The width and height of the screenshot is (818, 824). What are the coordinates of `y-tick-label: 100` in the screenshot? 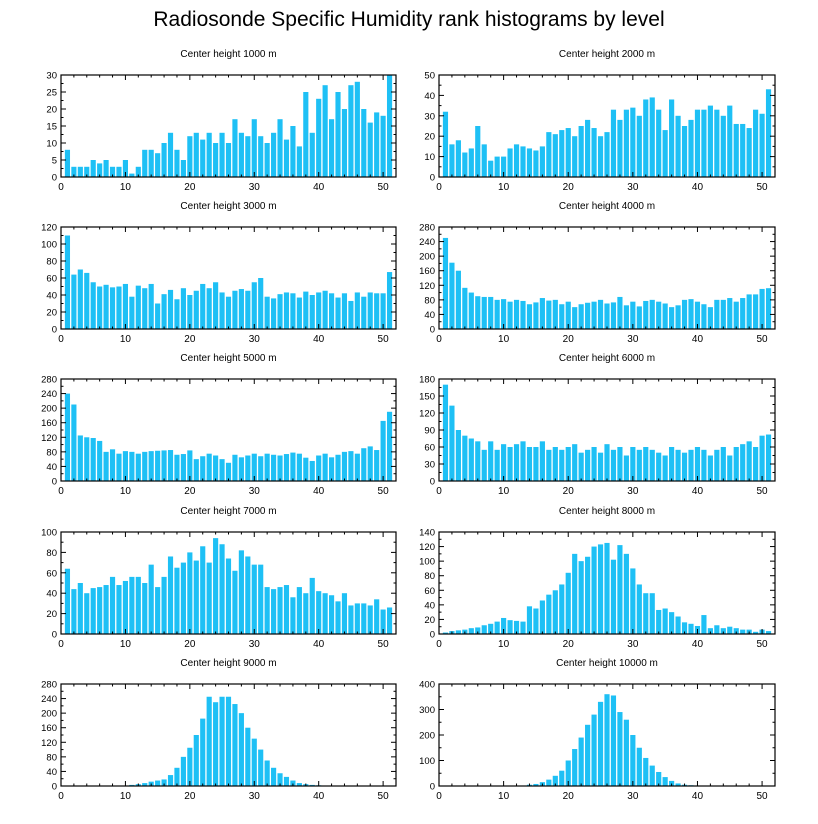 It's located at (49, 245).